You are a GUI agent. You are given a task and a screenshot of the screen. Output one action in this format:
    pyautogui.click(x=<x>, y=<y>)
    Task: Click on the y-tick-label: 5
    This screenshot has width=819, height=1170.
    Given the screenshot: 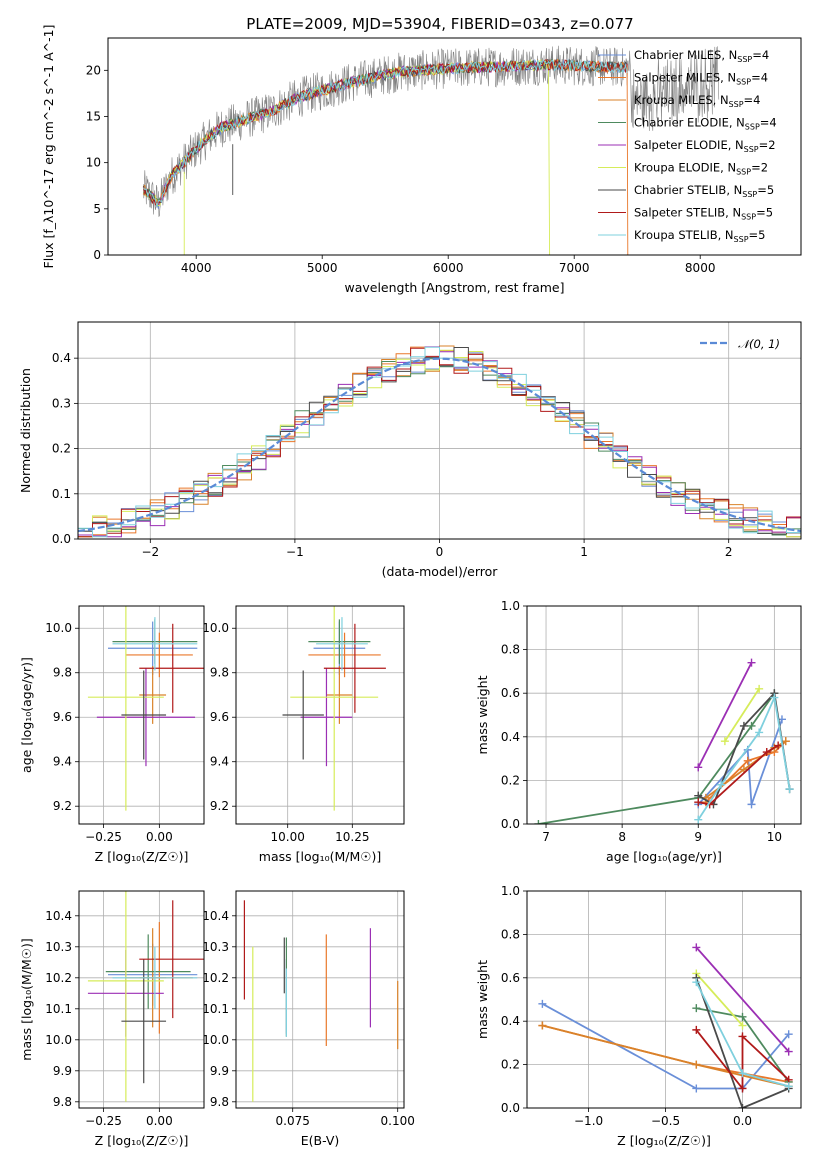 What is the action you would take?
    pyautogui.click(x=97, y=209)
    